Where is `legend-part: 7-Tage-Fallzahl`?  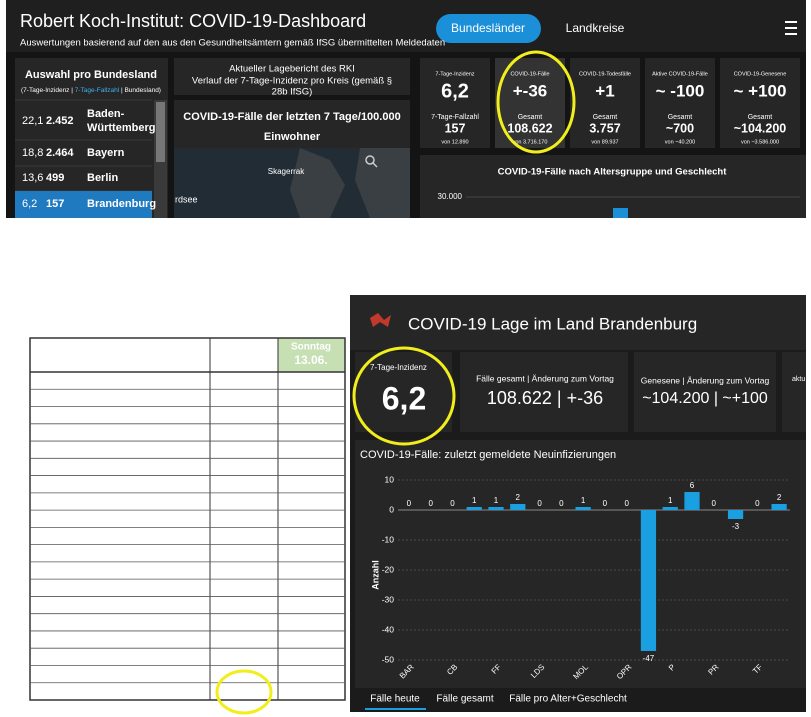
legend-part: 7-Tage-Fallzahl is located at coordinates (97, 90).